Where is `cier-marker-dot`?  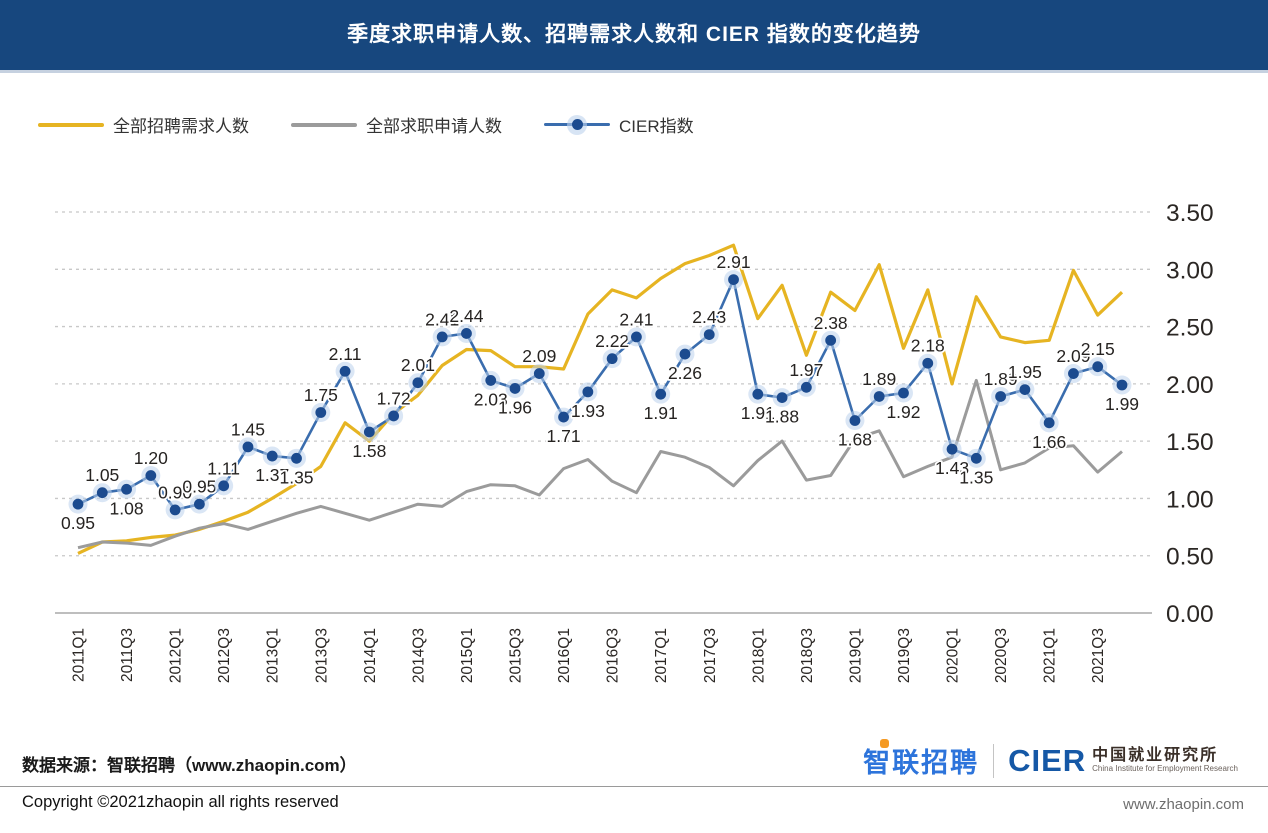 cier-marker-dot is located at coordinates (577, 124).